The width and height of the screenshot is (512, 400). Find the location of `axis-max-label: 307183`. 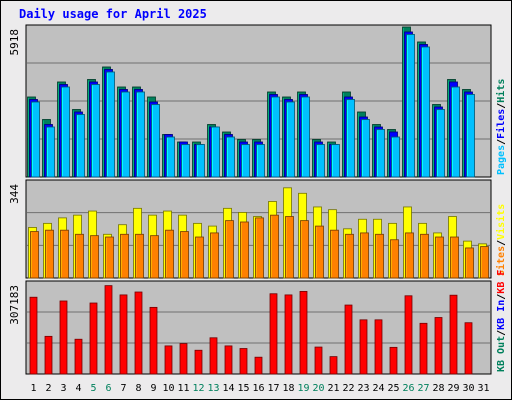

axis-max-label: 307183 is located at coordinates (14, 305).